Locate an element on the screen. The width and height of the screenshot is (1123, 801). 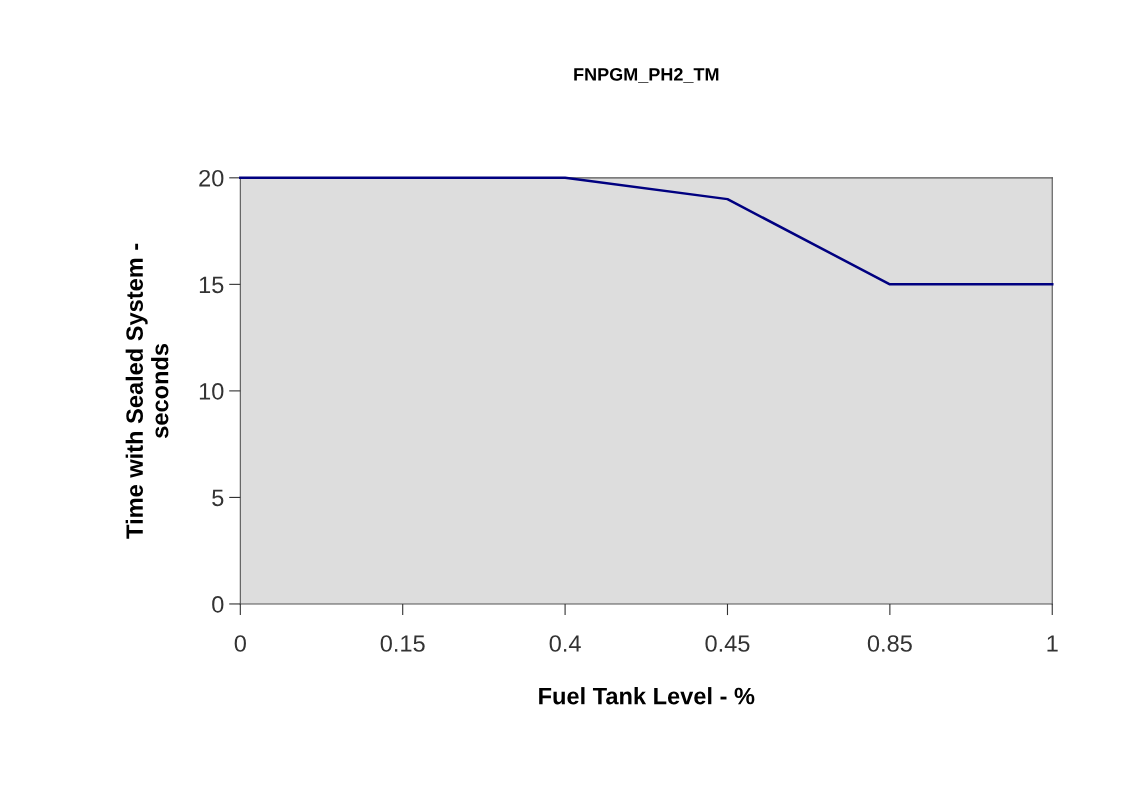
y-tick-label: 5 is located at coordinates (218, 498).